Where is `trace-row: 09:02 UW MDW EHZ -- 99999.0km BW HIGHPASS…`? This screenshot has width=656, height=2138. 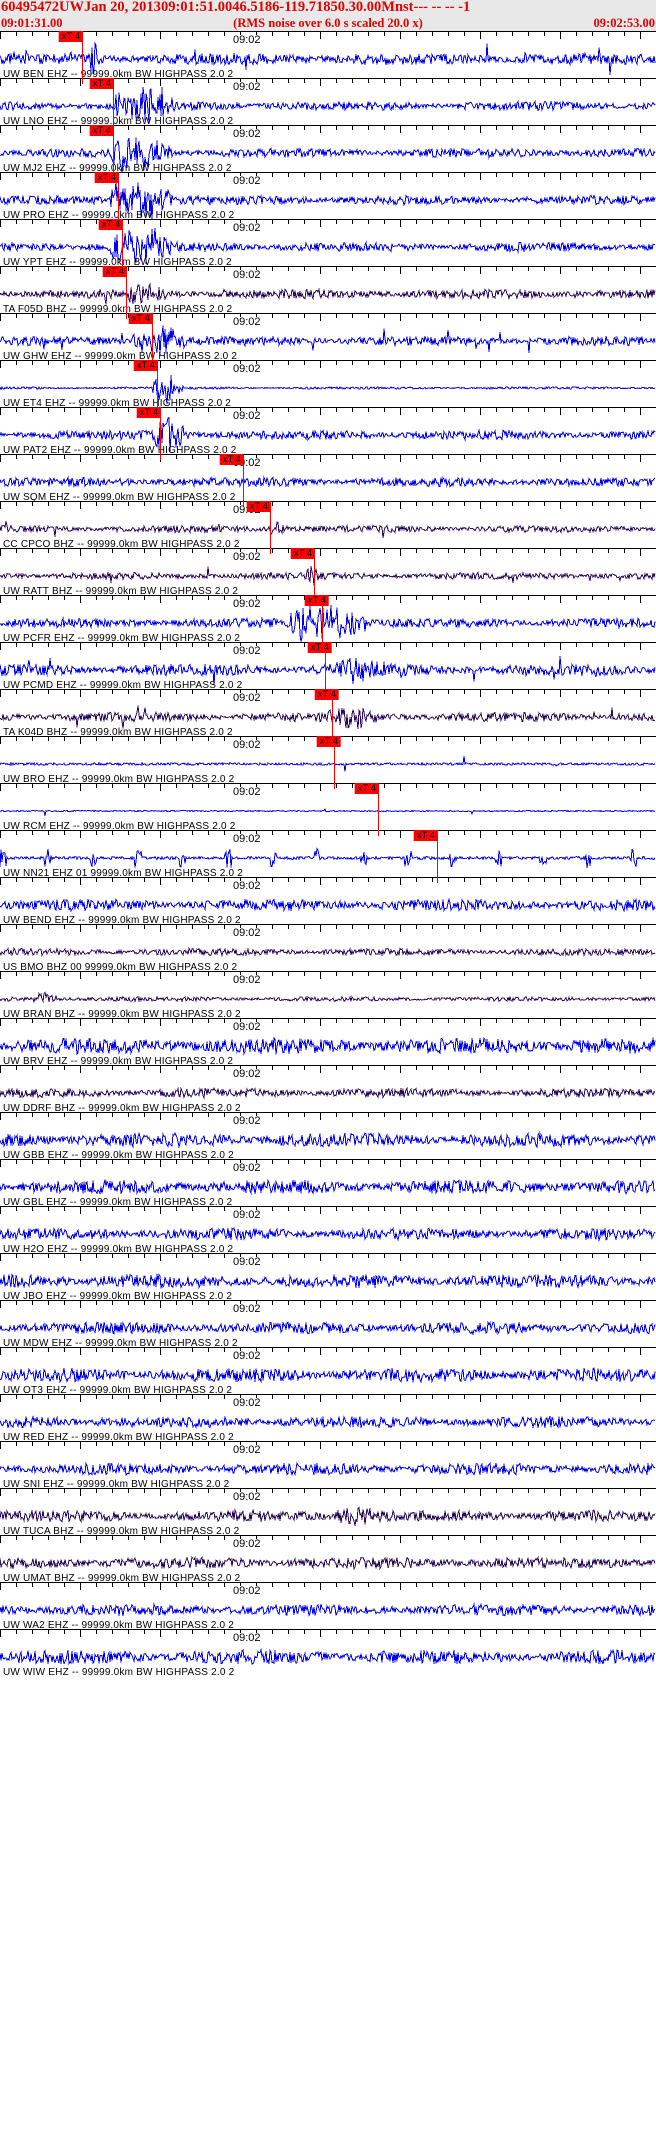
trace-row: 09:02 UW MDW EHZ -- 99999.0km BW HIGHPASS… is located at coordinates (328, 1324).